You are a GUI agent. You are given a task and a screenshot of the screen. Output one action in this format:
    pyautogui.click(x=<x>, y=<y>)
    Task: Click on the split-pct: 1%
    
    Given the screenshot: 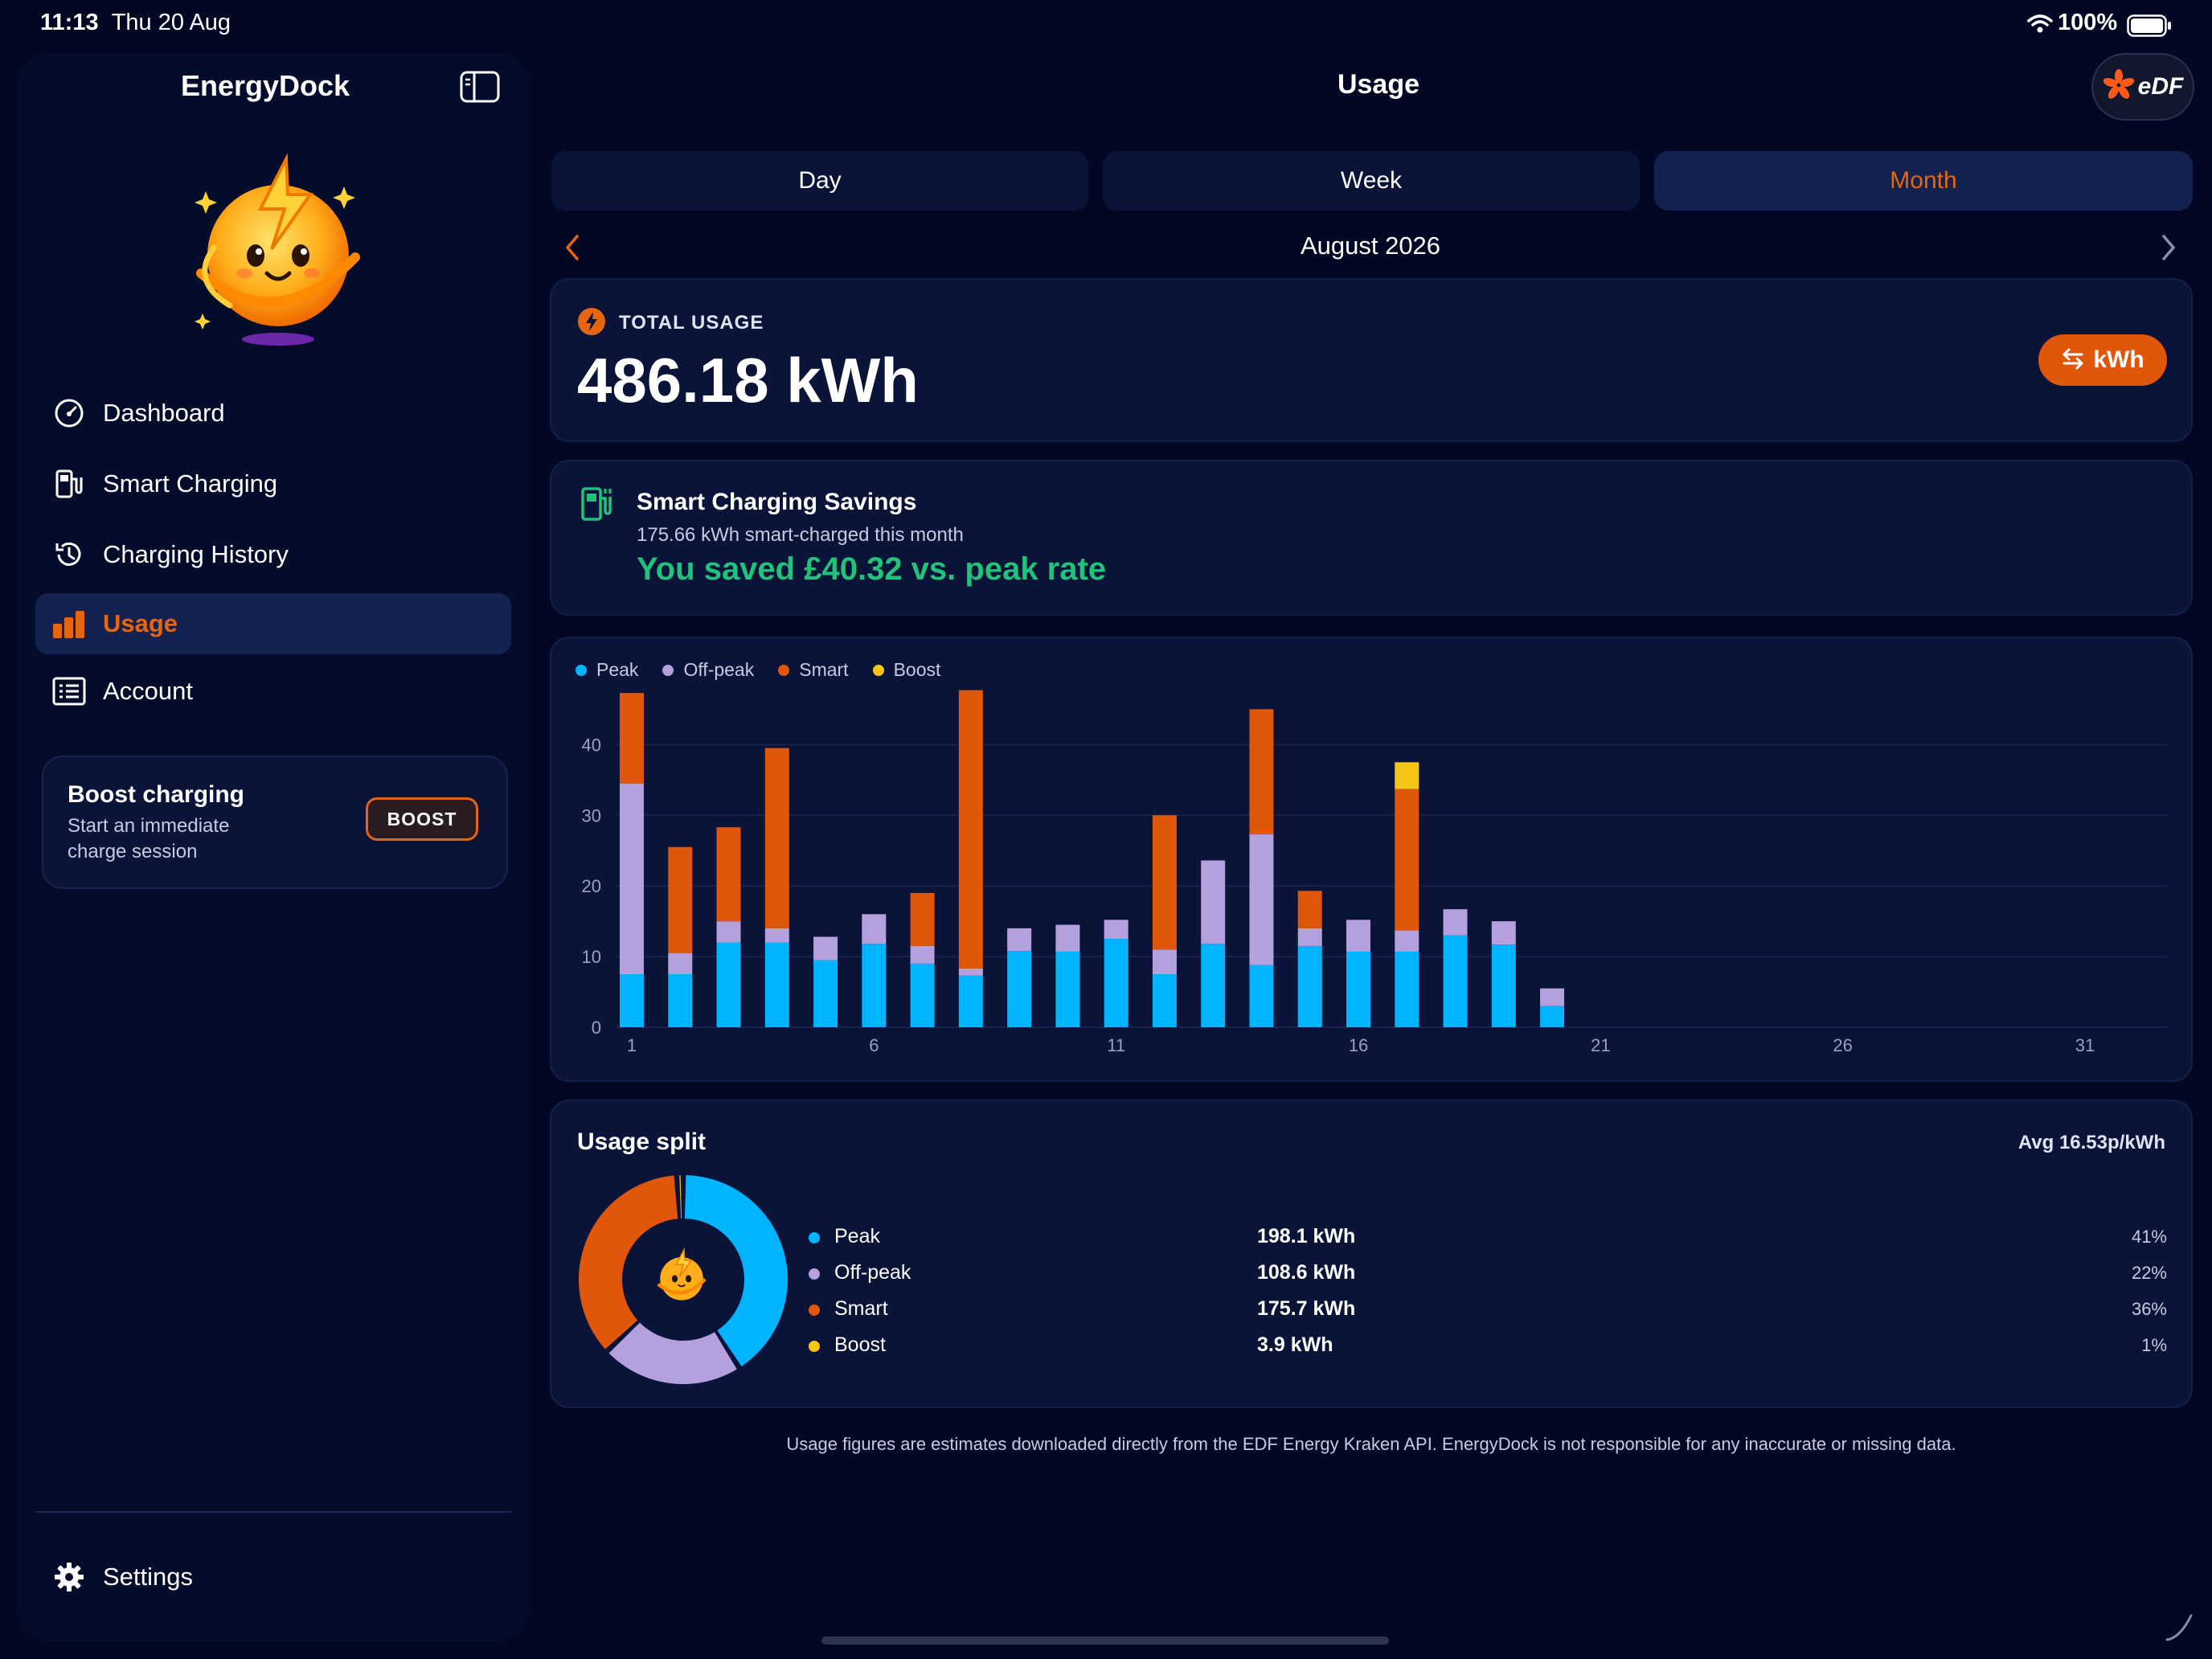 What is the action you would take?
    pyautogui.click(x=2154, y=1345)
    